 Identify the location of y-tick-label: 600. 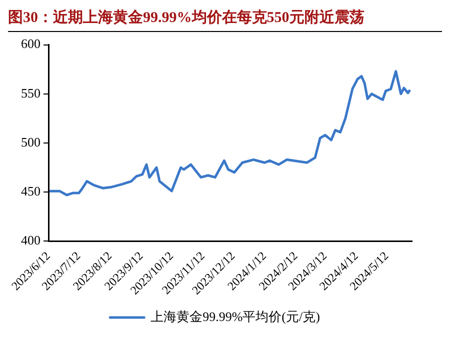
(30, 44).